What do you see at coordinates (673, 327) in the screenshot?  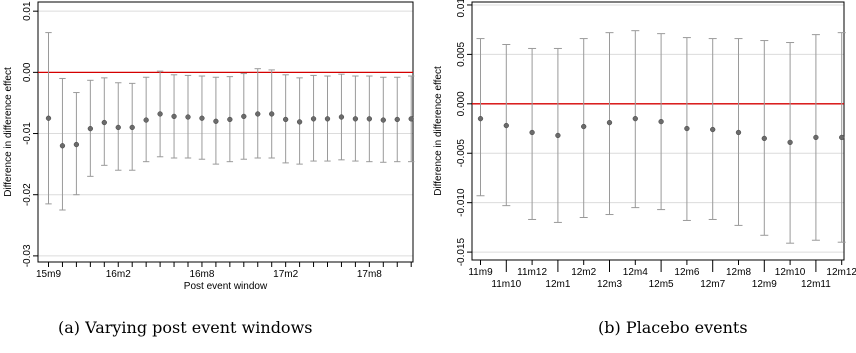 I see `caption-b: (b) Placebo events` at bounding box center [673, 327].